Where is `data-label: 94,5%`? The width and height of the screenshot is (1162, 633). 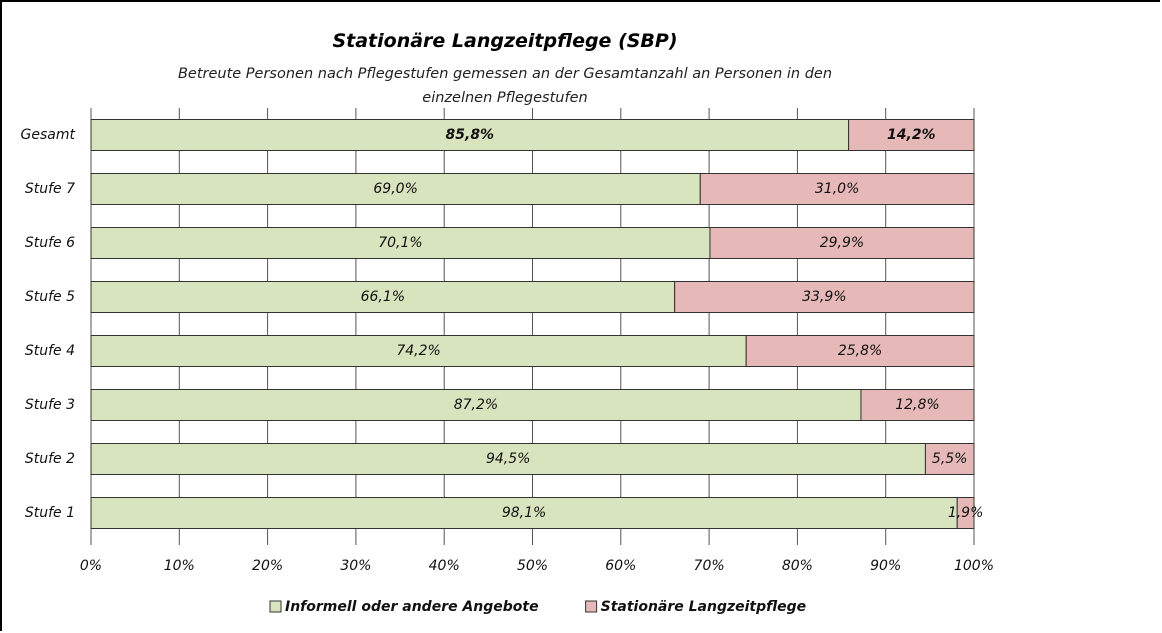 data-label: 94,5% is located at coordinates (508, 459).